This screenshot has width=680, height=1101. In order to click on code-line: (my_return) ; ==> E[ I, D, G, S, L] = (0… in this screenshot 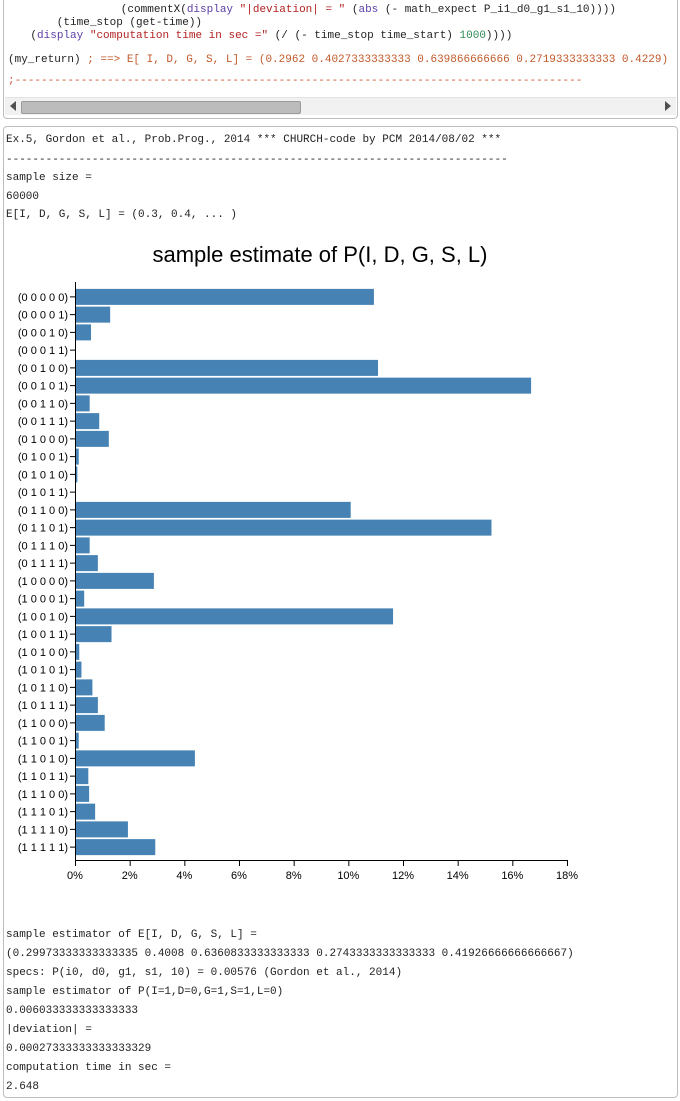, I will do `click(338, 60)`.